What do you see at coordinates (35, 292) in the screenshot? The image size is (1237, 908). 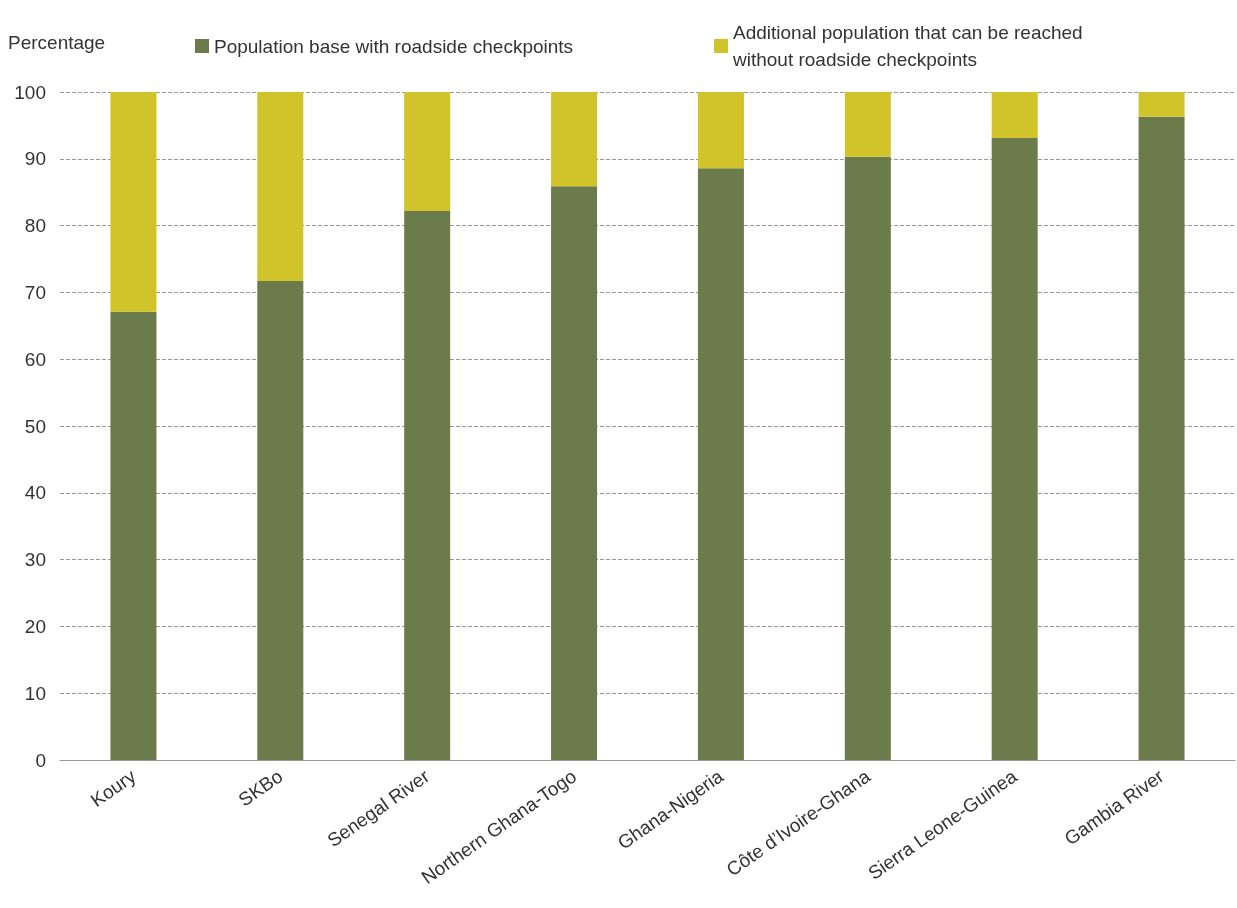 I see `y-tick-label: 70` at bounding box center [35, 292].